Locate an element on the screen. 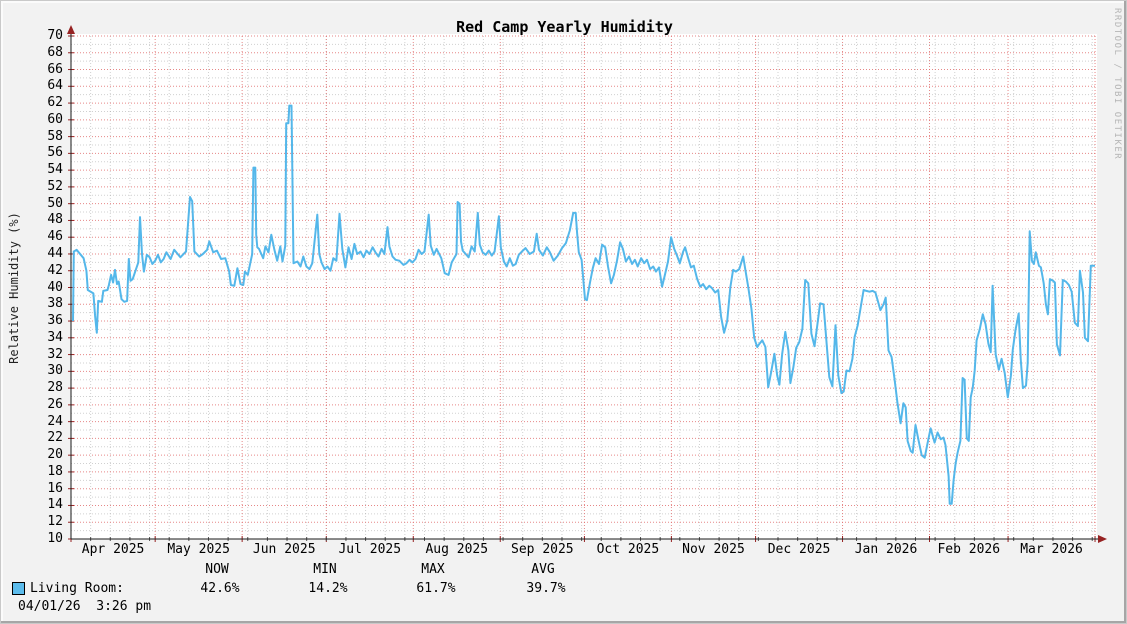 This screenshot has height=624, width=1127. y-tick-label: 40 is located at coordinates (55, 287).